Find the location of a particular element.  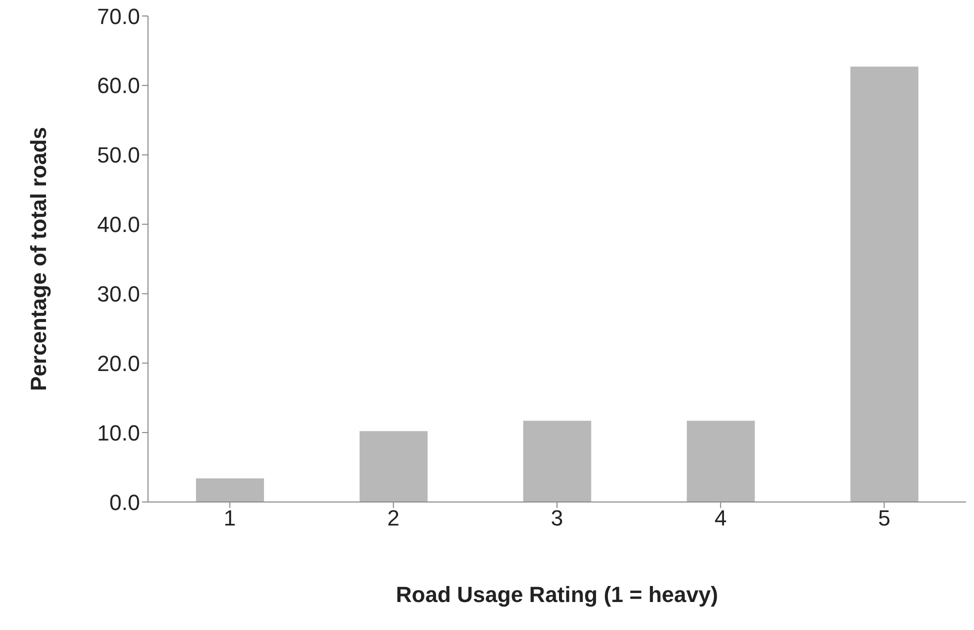

x-tick-label: 3 is located at coordinates (557, 518).